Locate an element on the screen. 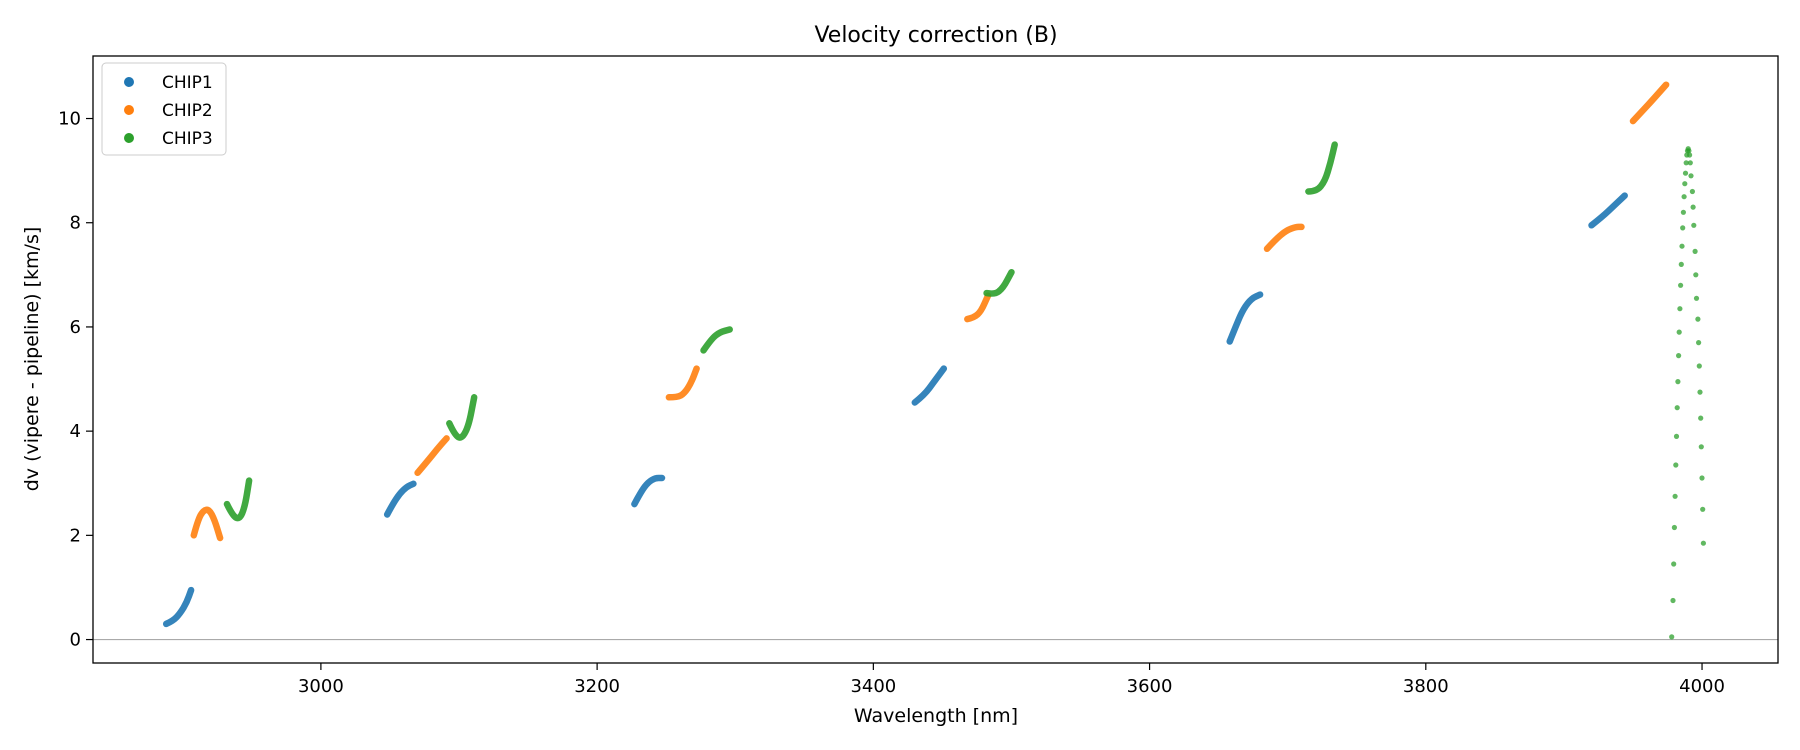  y-tick-label: 8 is located at coordinates (75, 223).